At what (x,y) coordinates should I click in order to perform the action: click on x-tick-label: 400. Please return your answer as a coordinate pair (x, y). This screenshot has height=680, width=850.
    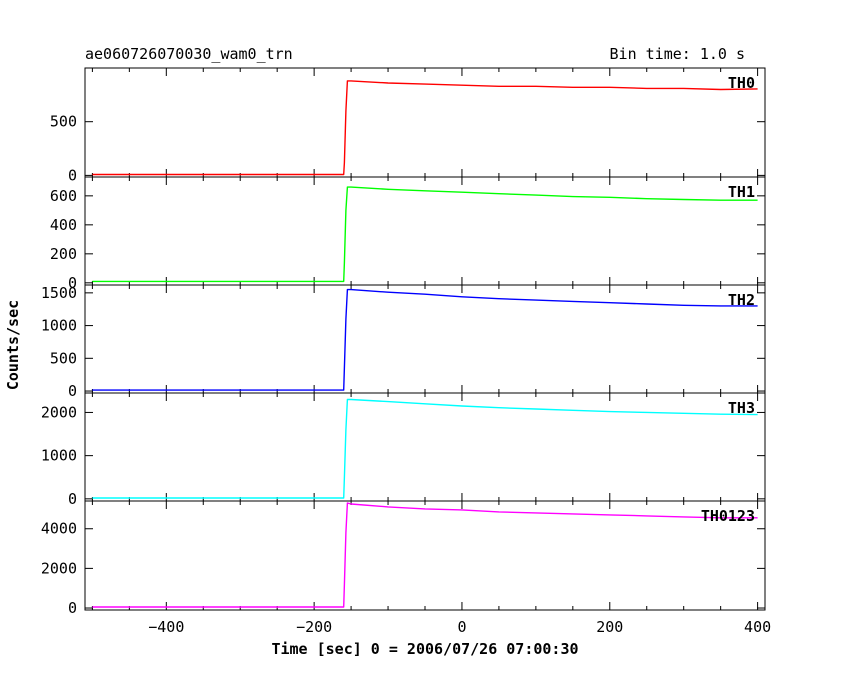
    Looking at the image, I should click on (757, 627).